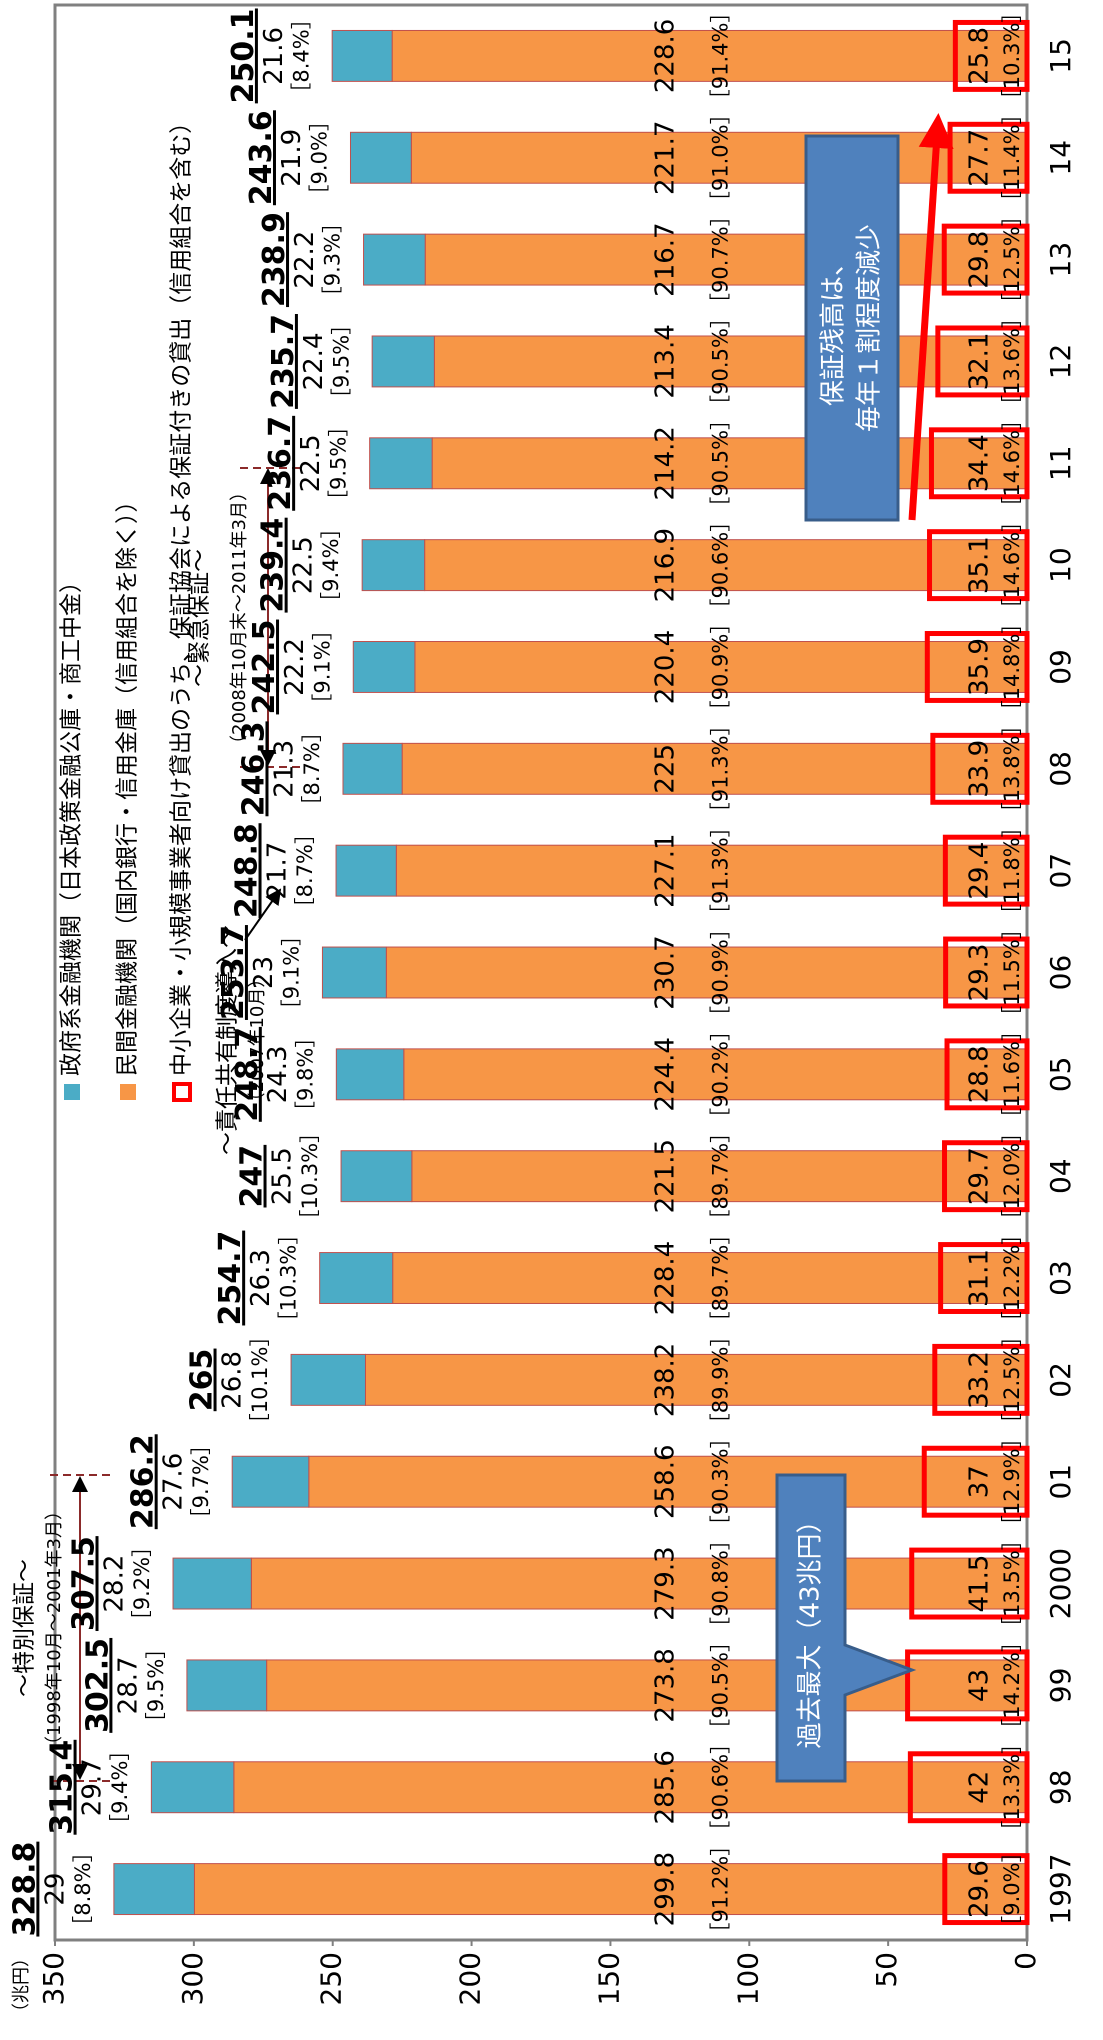 This screenshot has width=1103, height=2040. Describe the element at coordinates (284, 769) in the screenshot. I see `value-label: 21.3` at that location.